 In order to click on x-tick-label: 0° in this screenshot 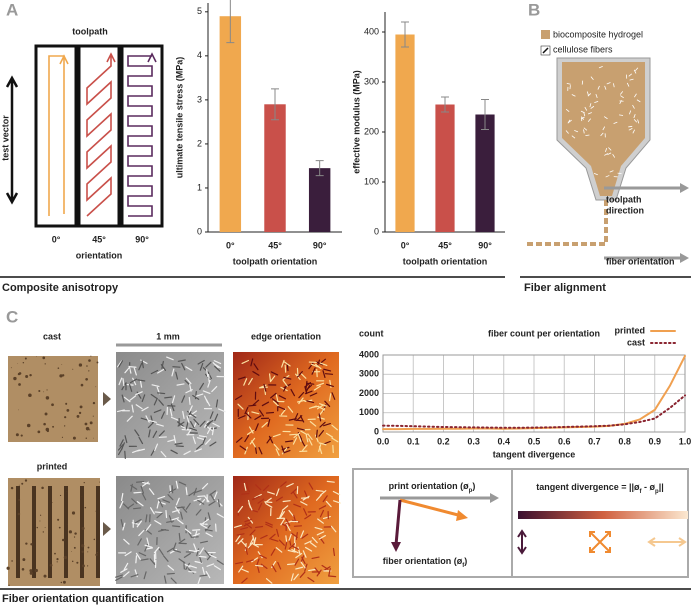, I will do `click(230, 245)`.